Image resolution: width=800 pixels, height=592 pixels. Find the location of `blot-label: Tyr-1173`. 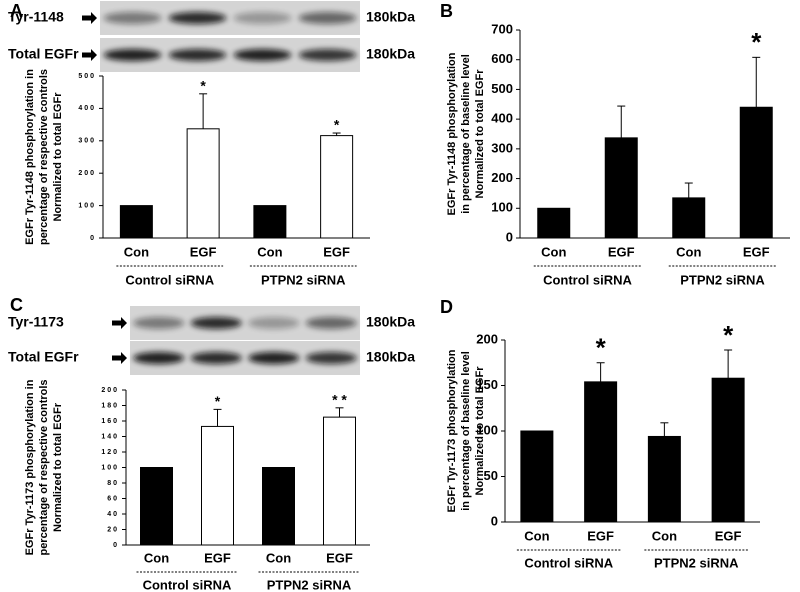

blot-label: Tyr-1173 is located at coordinates (36, 322).